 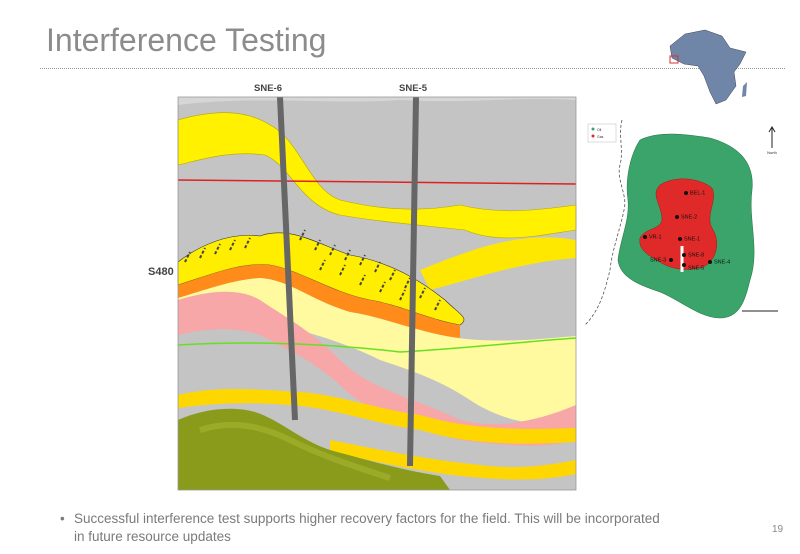 What do you see at coordinates (413, 88) in the screenshot?
I see `well-label: SNE-5` at bounding box center [413, 88].